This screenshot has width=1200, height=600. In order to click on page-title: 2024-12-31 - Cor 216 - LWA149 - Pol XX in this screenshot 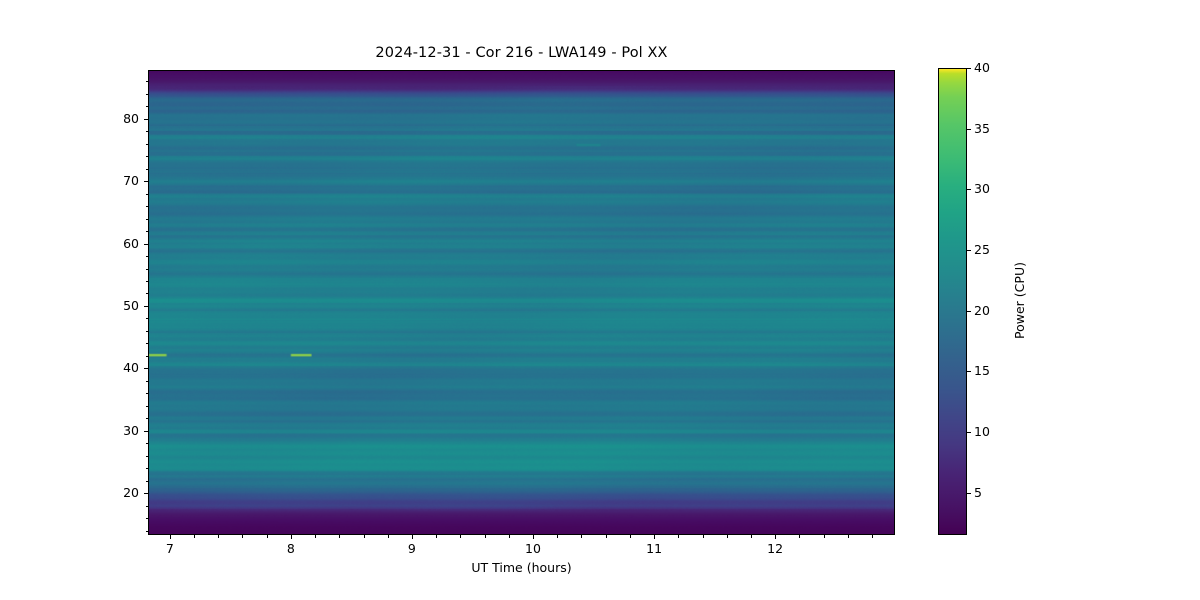, I will do `click(521, 53)`.